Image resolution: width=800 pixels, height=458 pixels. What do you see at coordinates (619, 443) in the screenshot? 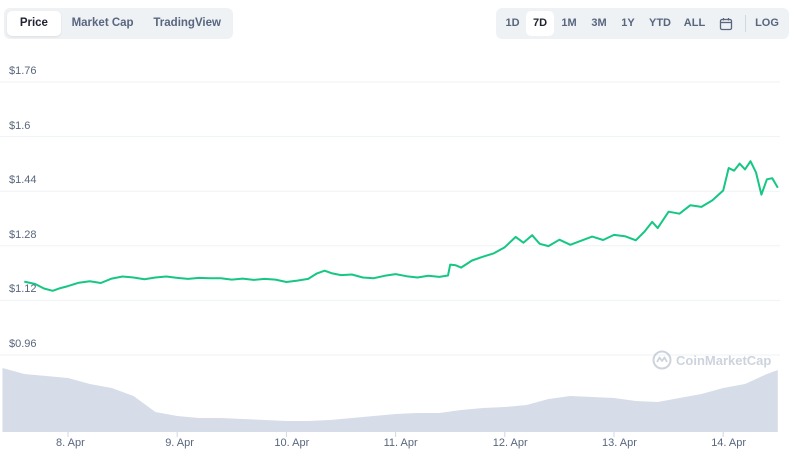
I see `x-tick-label: 13. Apr` at bounding box center [619, 443].